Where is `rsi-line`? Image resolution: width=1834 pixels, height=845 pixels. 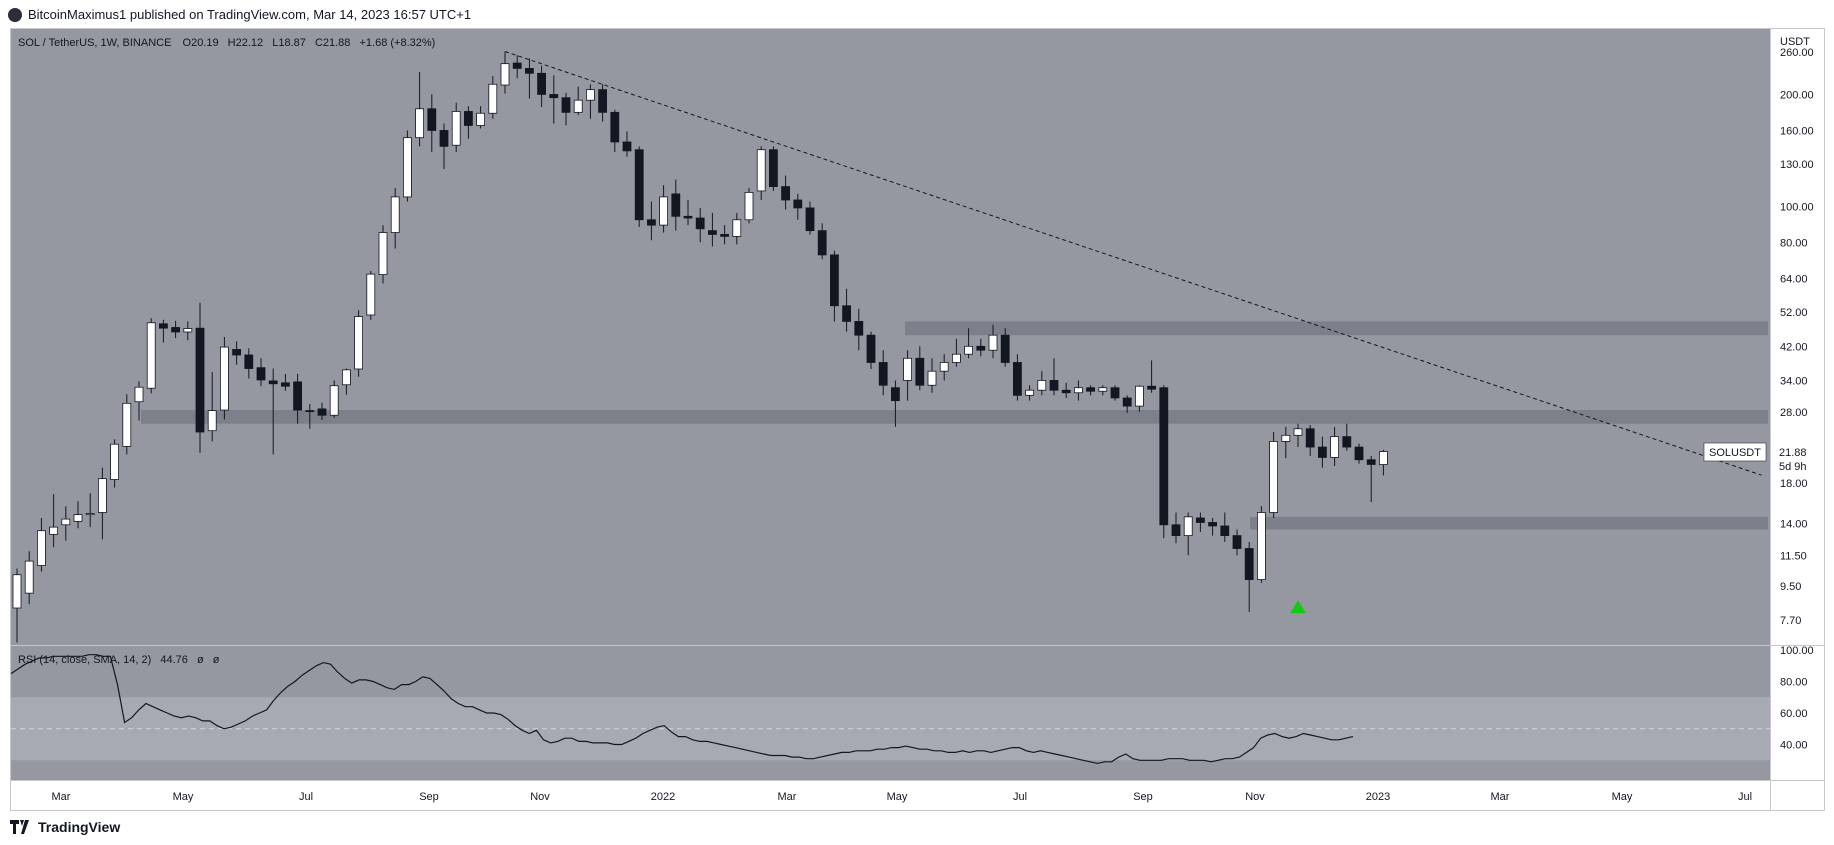 rsi-line is located at coordinates (682, 709).